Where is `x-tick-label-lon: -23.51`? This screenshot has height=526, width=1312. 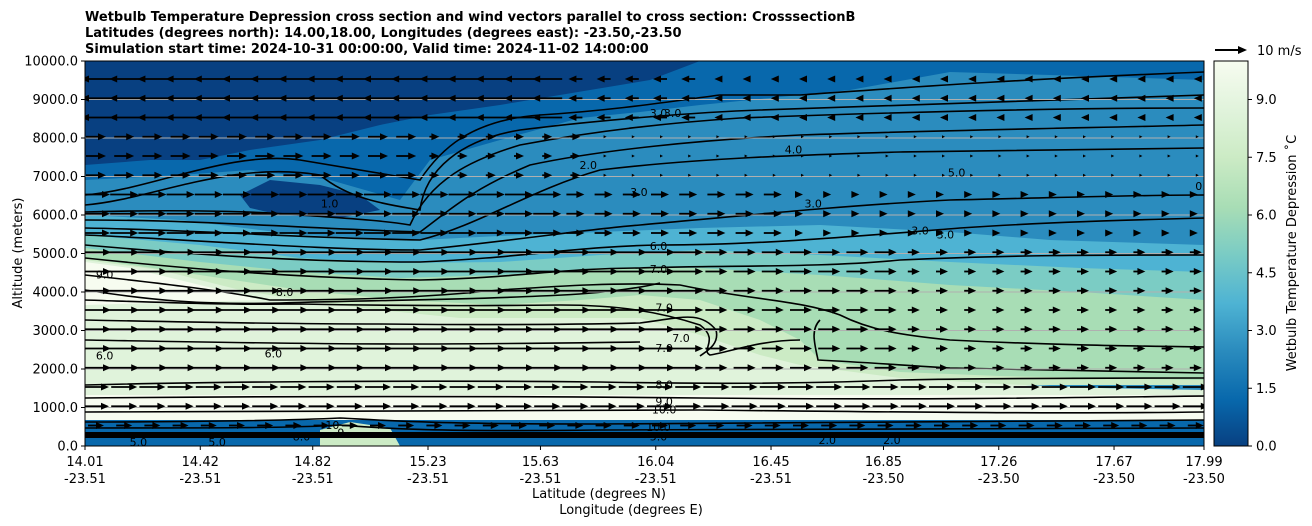 x-tick-label-lon: -23.51 is located at coordinates (541, 479).